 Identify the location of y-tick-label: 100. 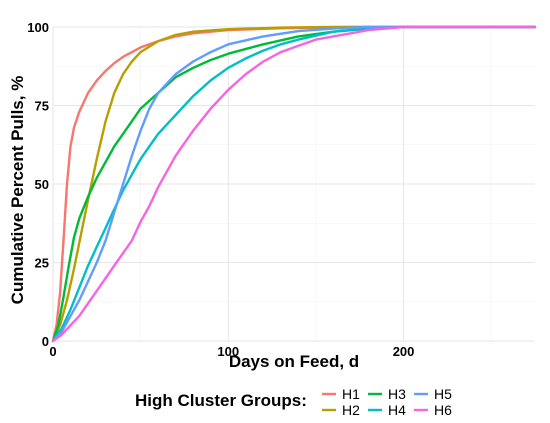
(38, 27).